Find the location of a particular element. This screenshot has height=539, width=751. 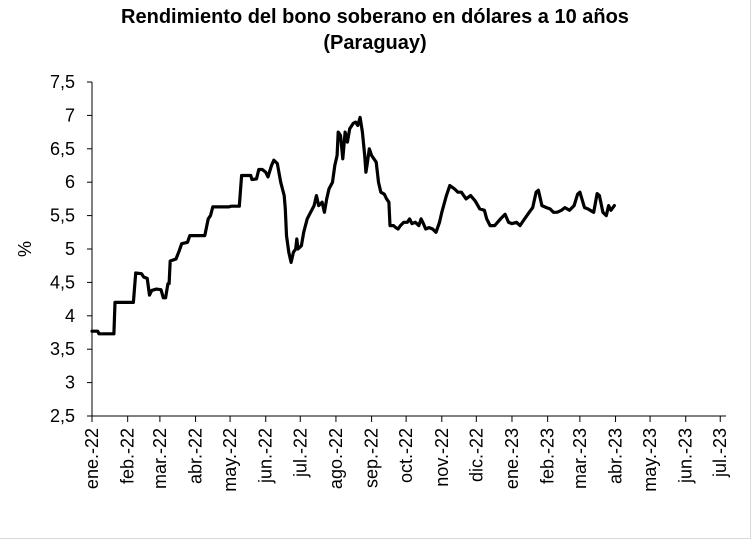

y-tick-label: 4 is located at coordinates (70, 316).